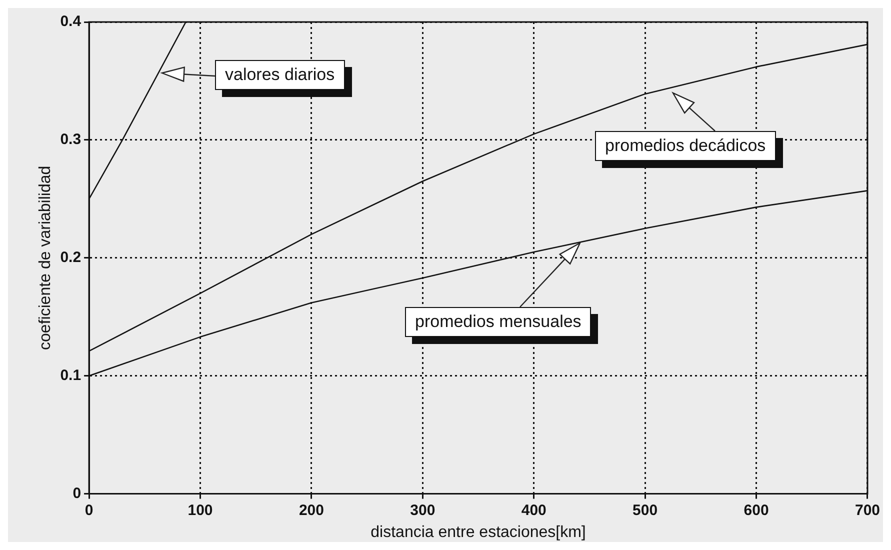 Image resolution: width=891 pixels, height=550 pixels. Describe the element at coordinates (71, 375) in the screenshot. I see `y-tick-label: 0.1` at that location.